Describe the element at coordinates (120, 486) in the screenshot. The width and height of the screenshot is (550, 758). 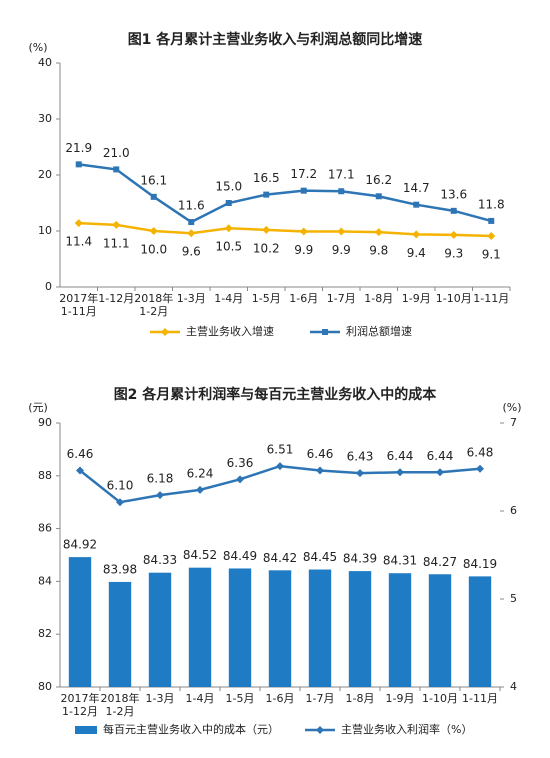
I see `value-label: 6.10` at that location.